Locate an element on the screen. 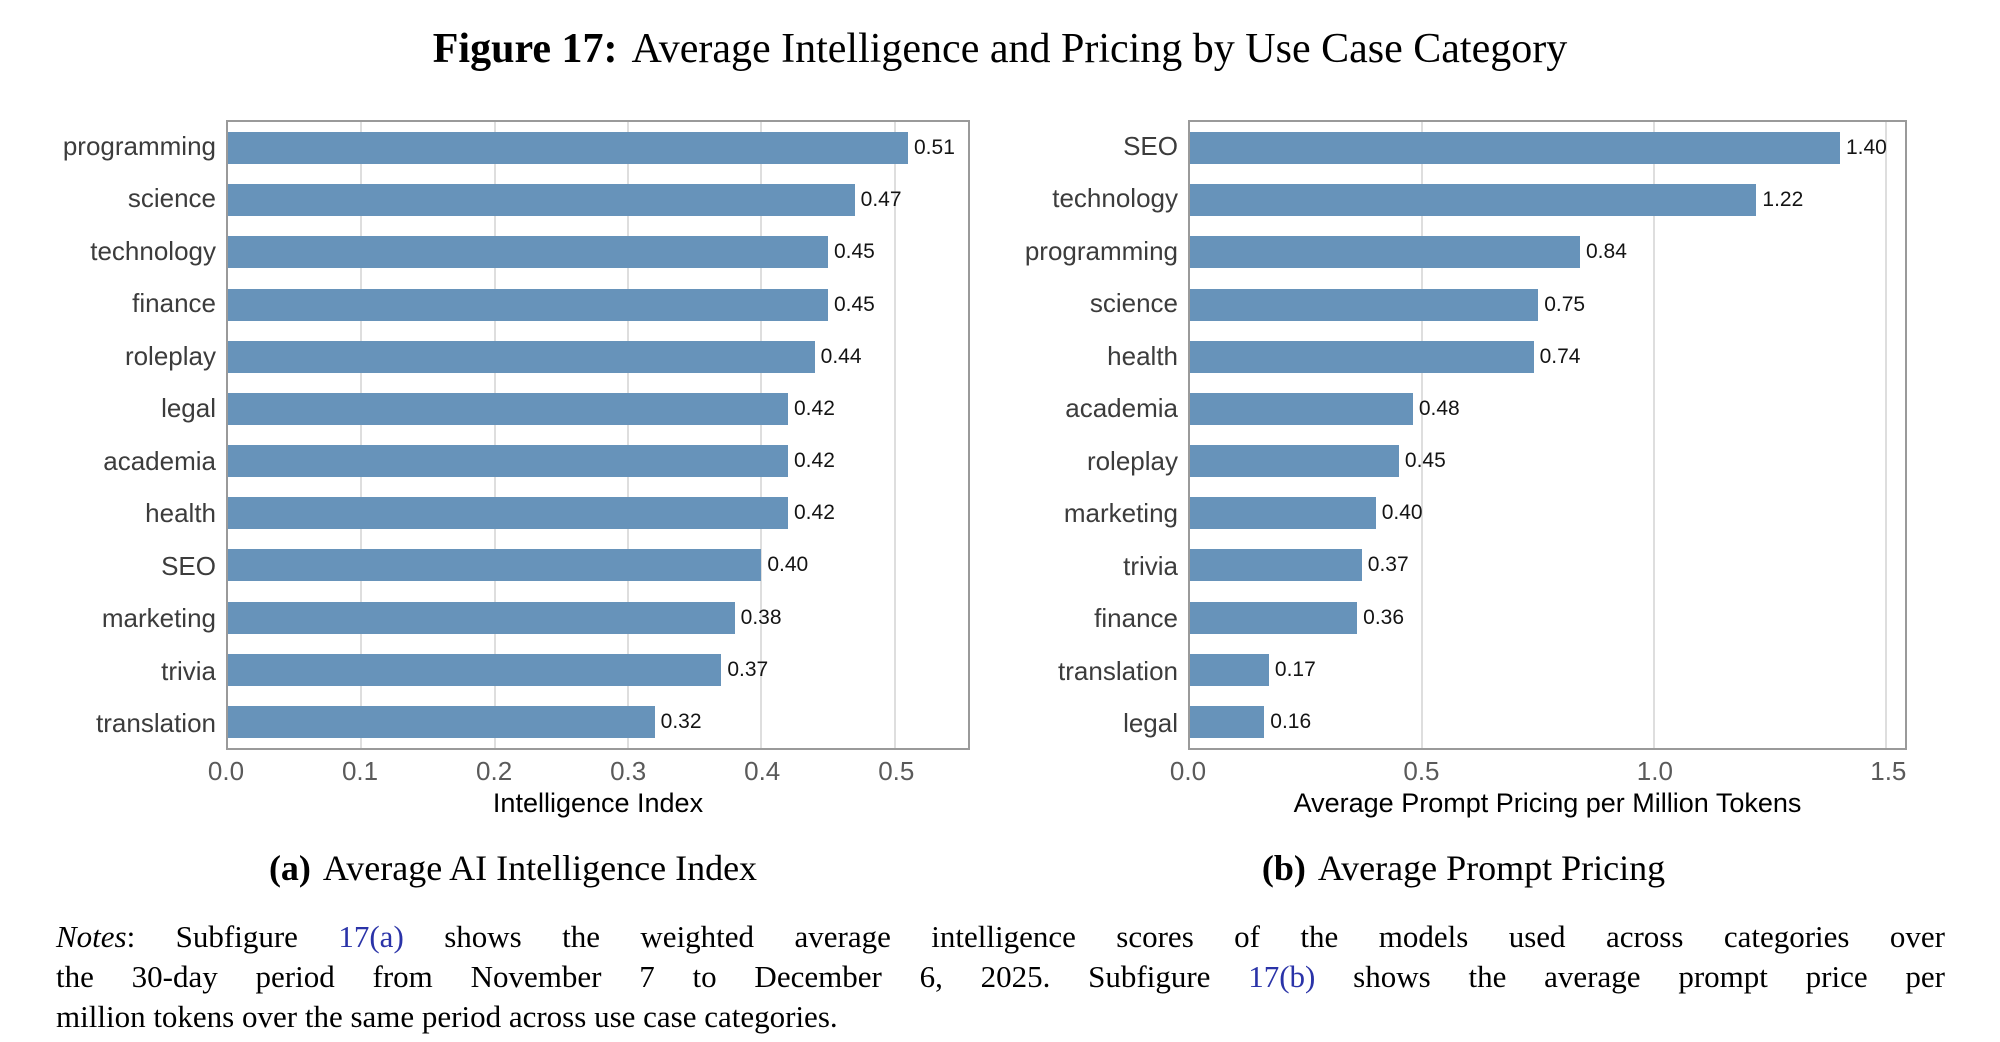  bar-roleplay is located at coordinates (521, 356).